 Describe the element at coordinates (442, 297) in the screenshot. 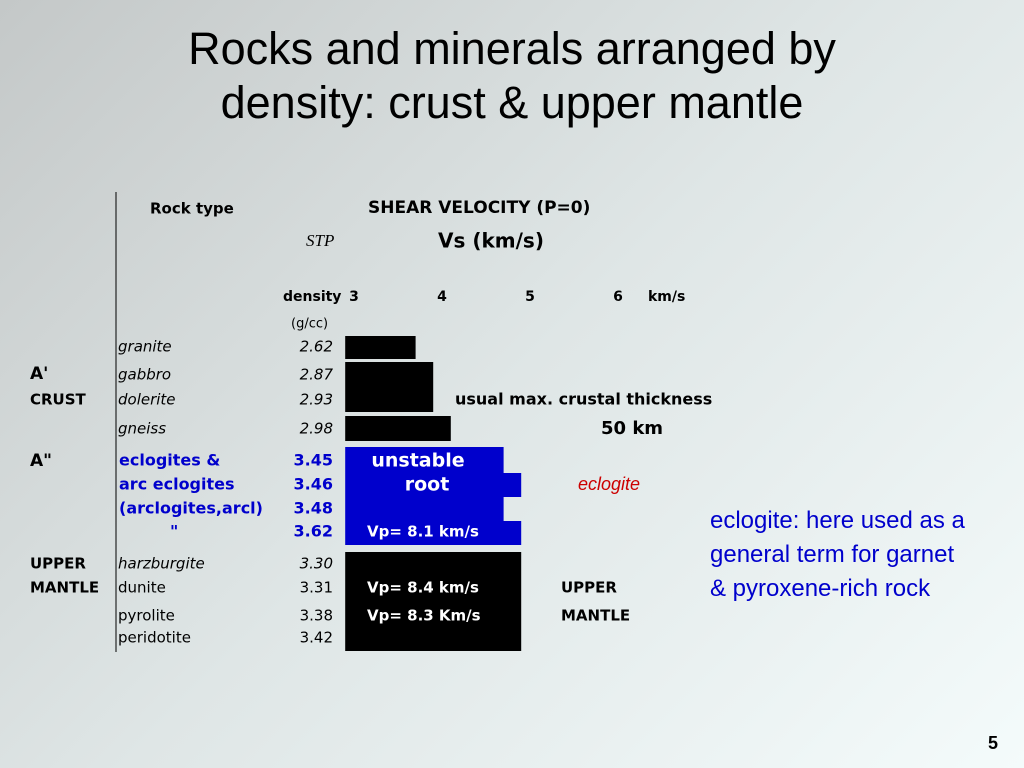

I see `x-tick-label: 4` at that location.